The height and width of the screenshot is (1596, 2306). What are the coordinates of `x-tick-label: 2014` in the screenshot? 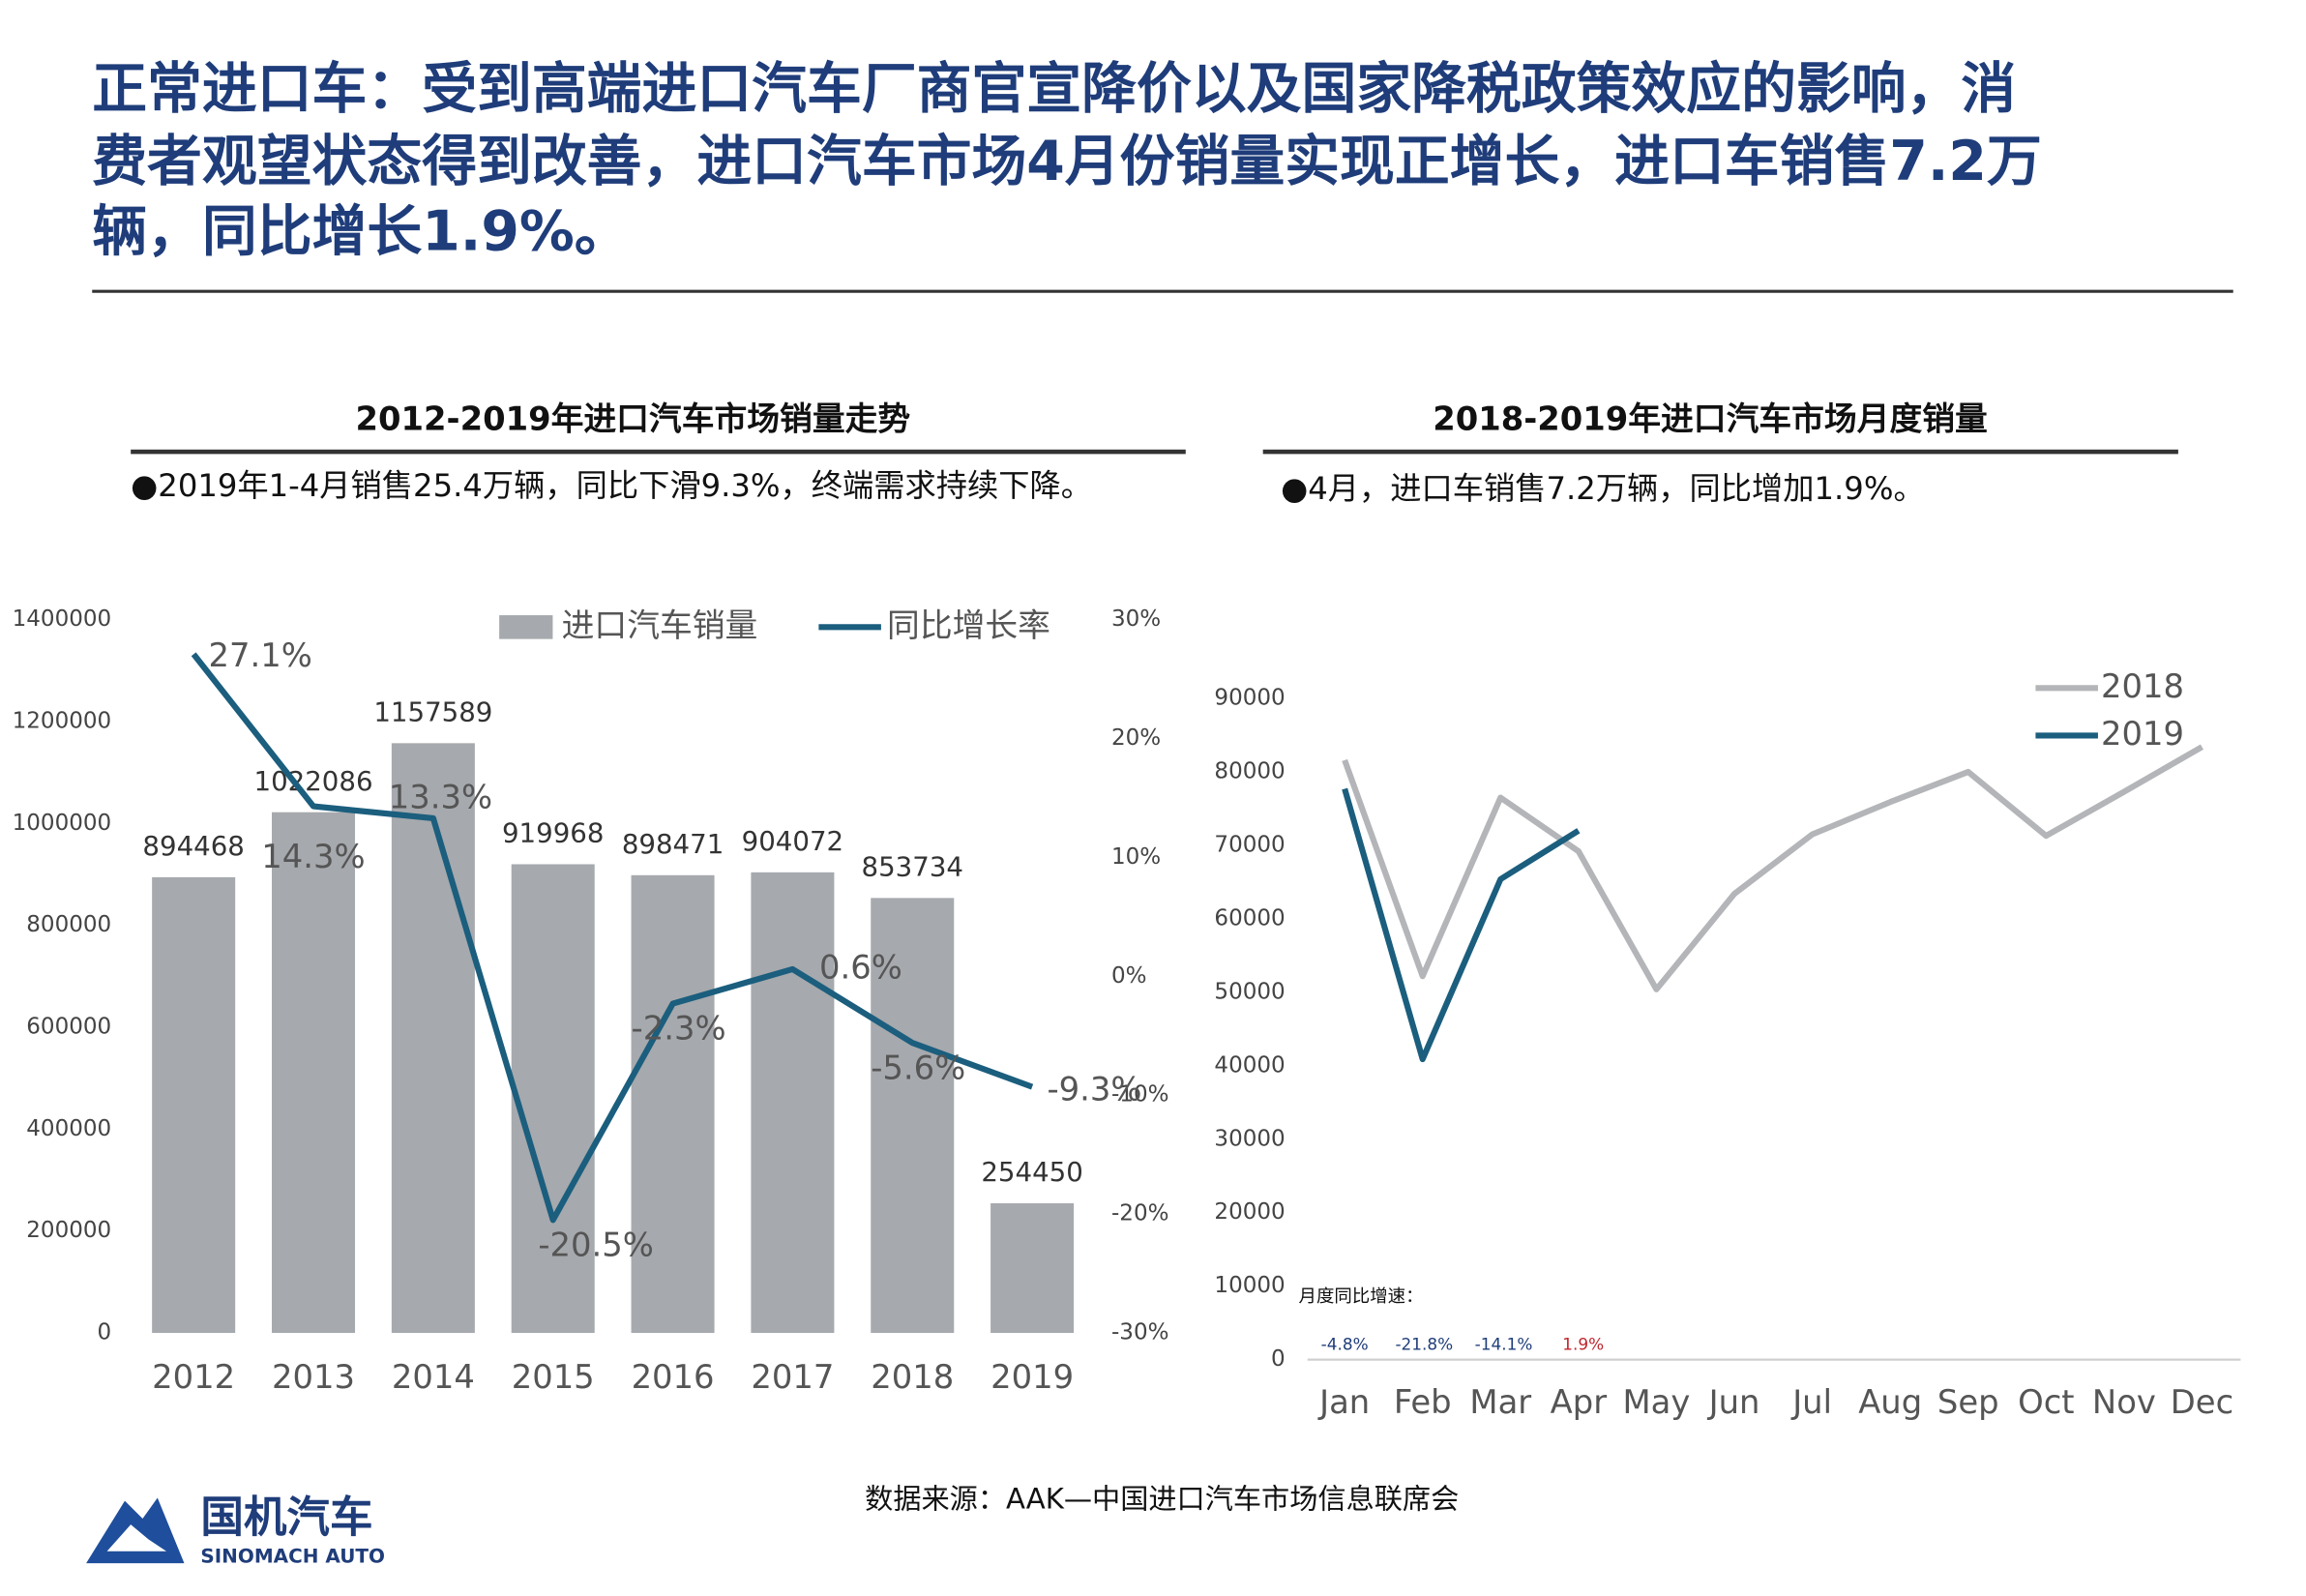 It's located at (433, 1377).